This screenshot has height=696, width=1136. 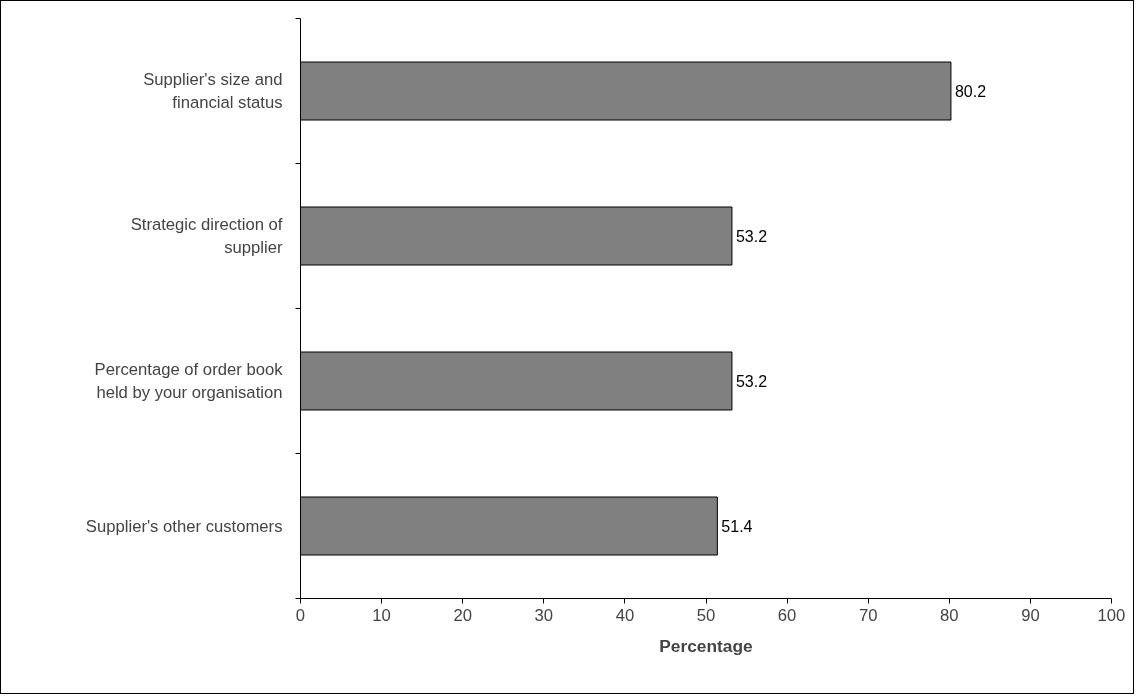 What do you see at coordinates (300, 615) in the screenshot?
I see `x-tick-label: 0` at bounding box center [300, 615].